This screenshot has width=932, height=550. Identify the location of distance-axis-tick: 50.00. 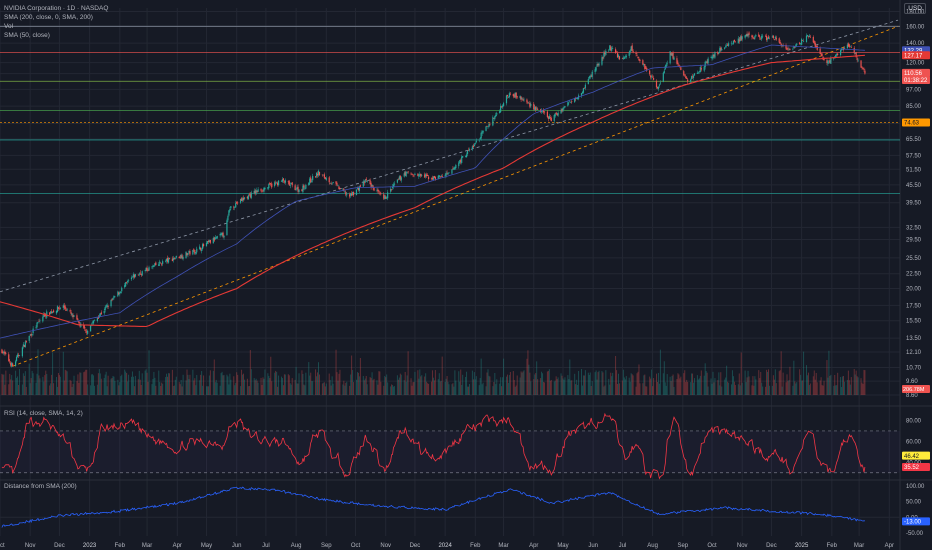
(914, 503).